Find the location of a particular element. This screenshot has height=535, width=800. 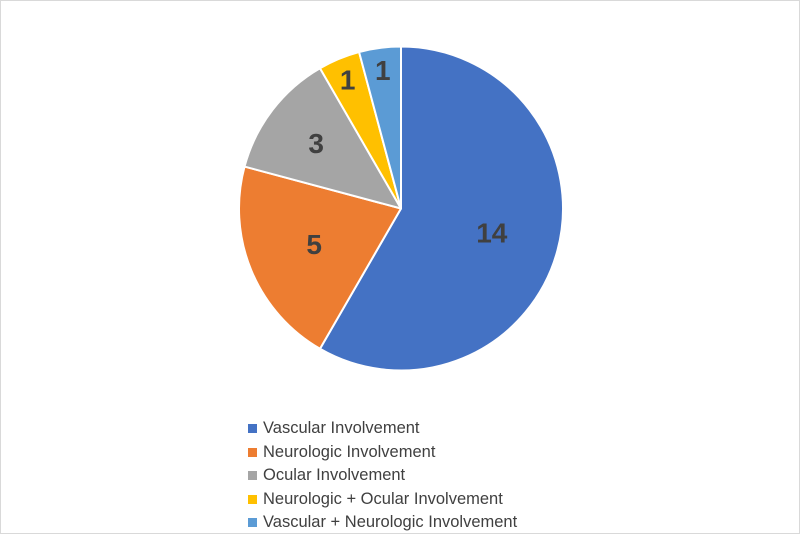

legend-label-3: Ocular Involvement is located at coordinates (334, 475).